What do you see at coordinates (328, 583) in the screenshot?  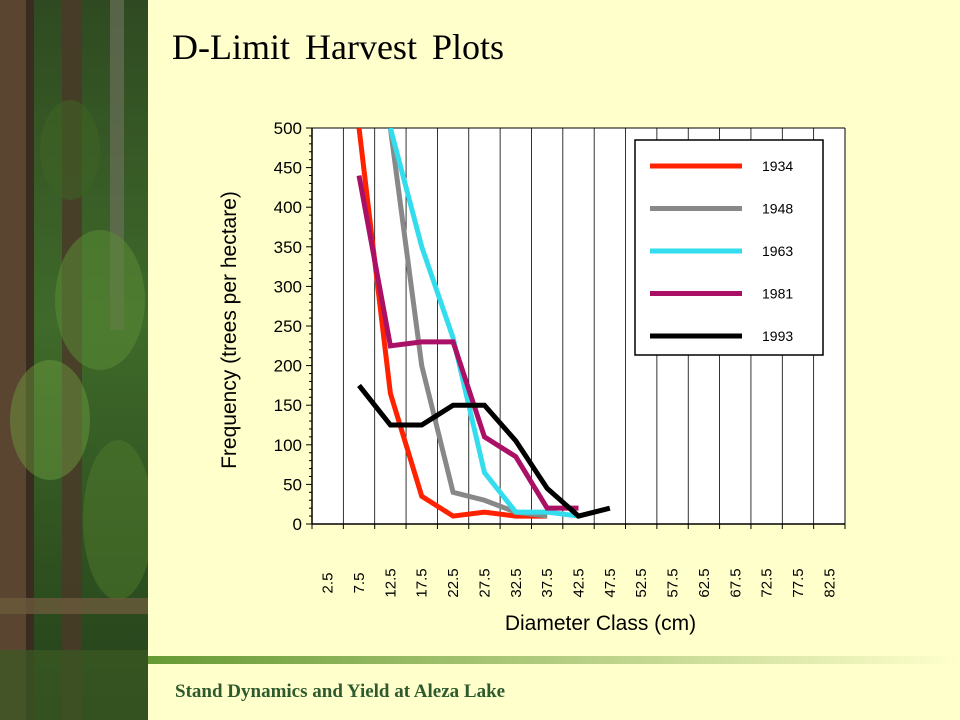 I see `x-tick-label: 2.5` at bounding box center [328, 583].